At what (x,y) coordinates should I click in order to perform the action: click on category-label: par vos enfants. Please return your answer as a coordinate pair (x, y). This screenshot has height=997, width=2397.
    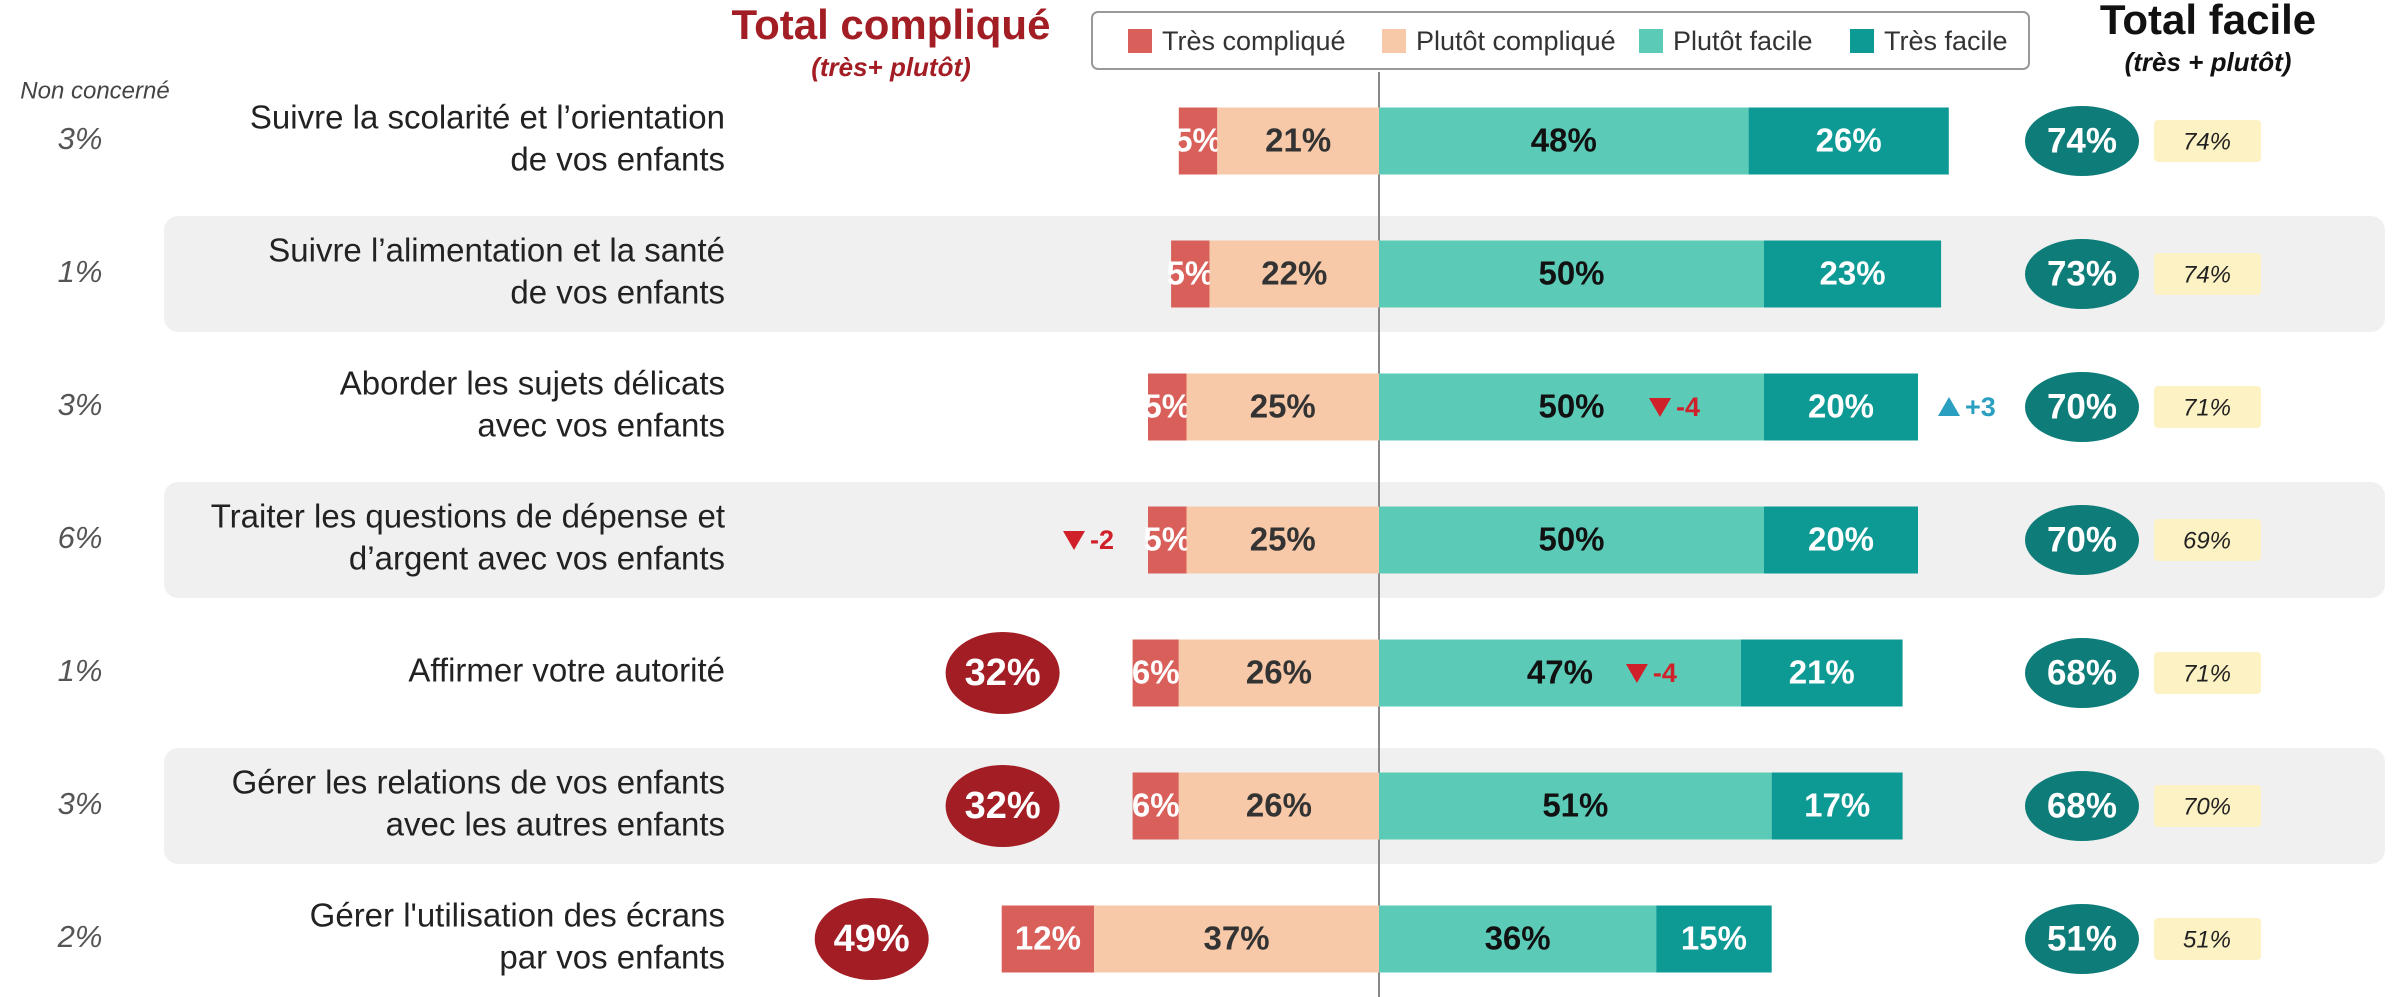
    Looking at the image, I should click on (612, 957).